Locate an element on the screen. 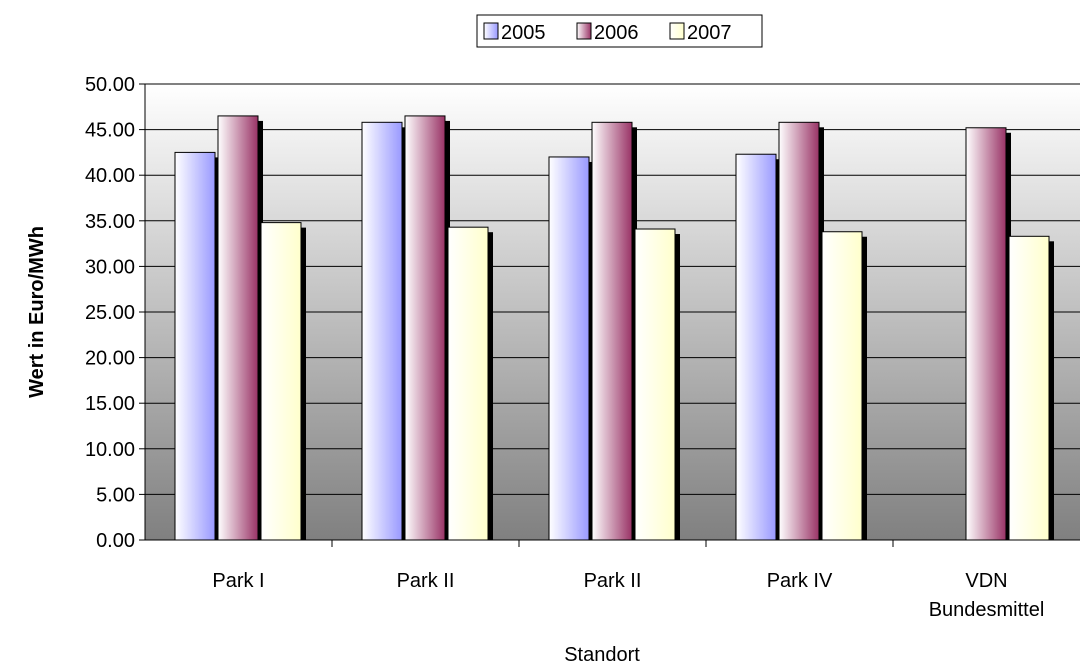  legend-label-2007: 2007 is located at coordinates (709, 33).